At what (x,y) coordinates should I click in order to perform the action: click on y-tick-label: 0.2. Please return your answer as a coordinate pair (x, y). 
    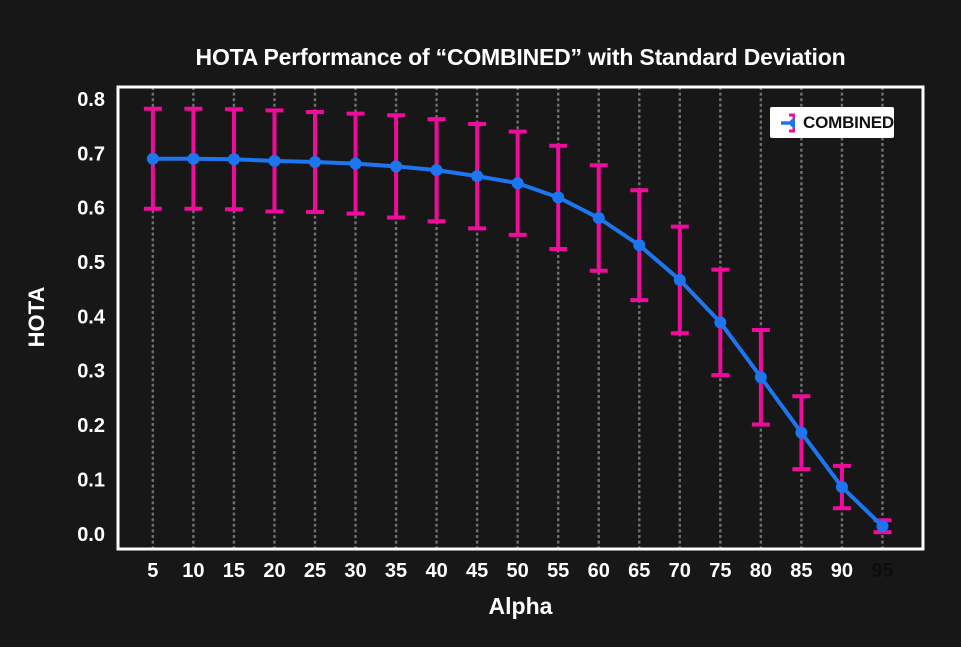
    Looking at the image, I should click on (91, 426).